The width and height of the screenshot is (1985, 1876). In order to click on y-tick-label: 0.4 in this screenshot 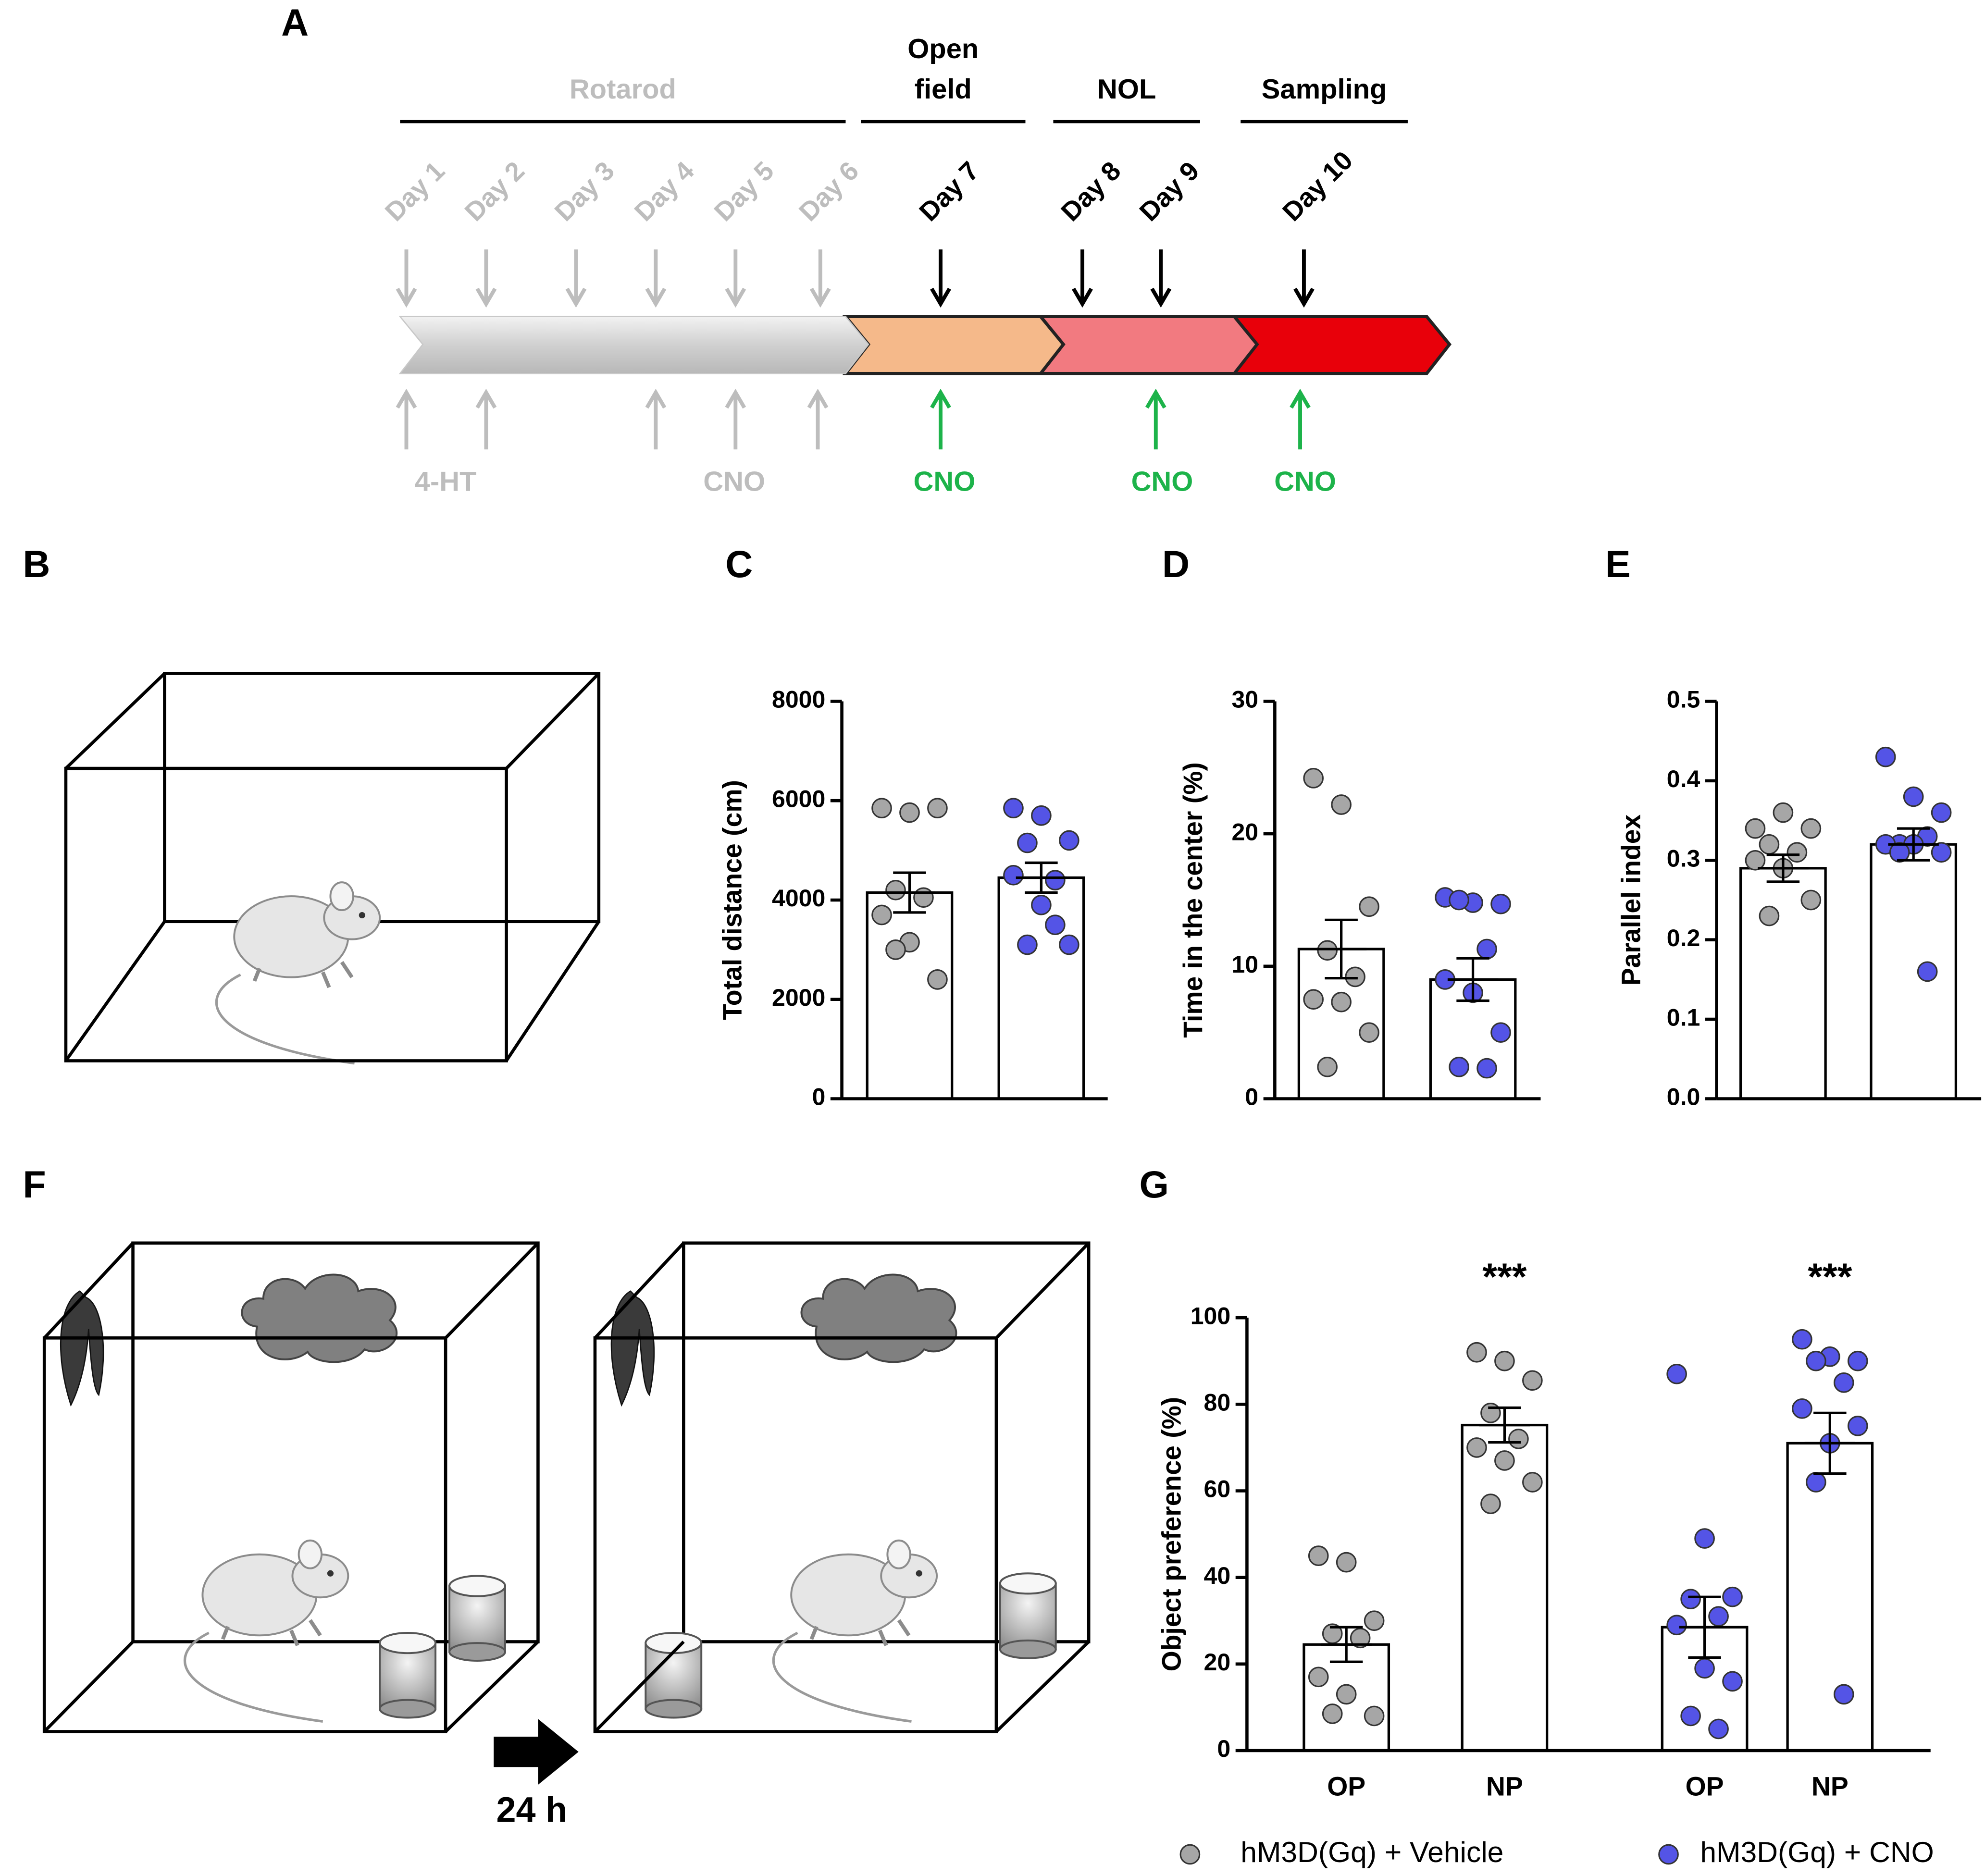, I will do `click(1683, 778)`.